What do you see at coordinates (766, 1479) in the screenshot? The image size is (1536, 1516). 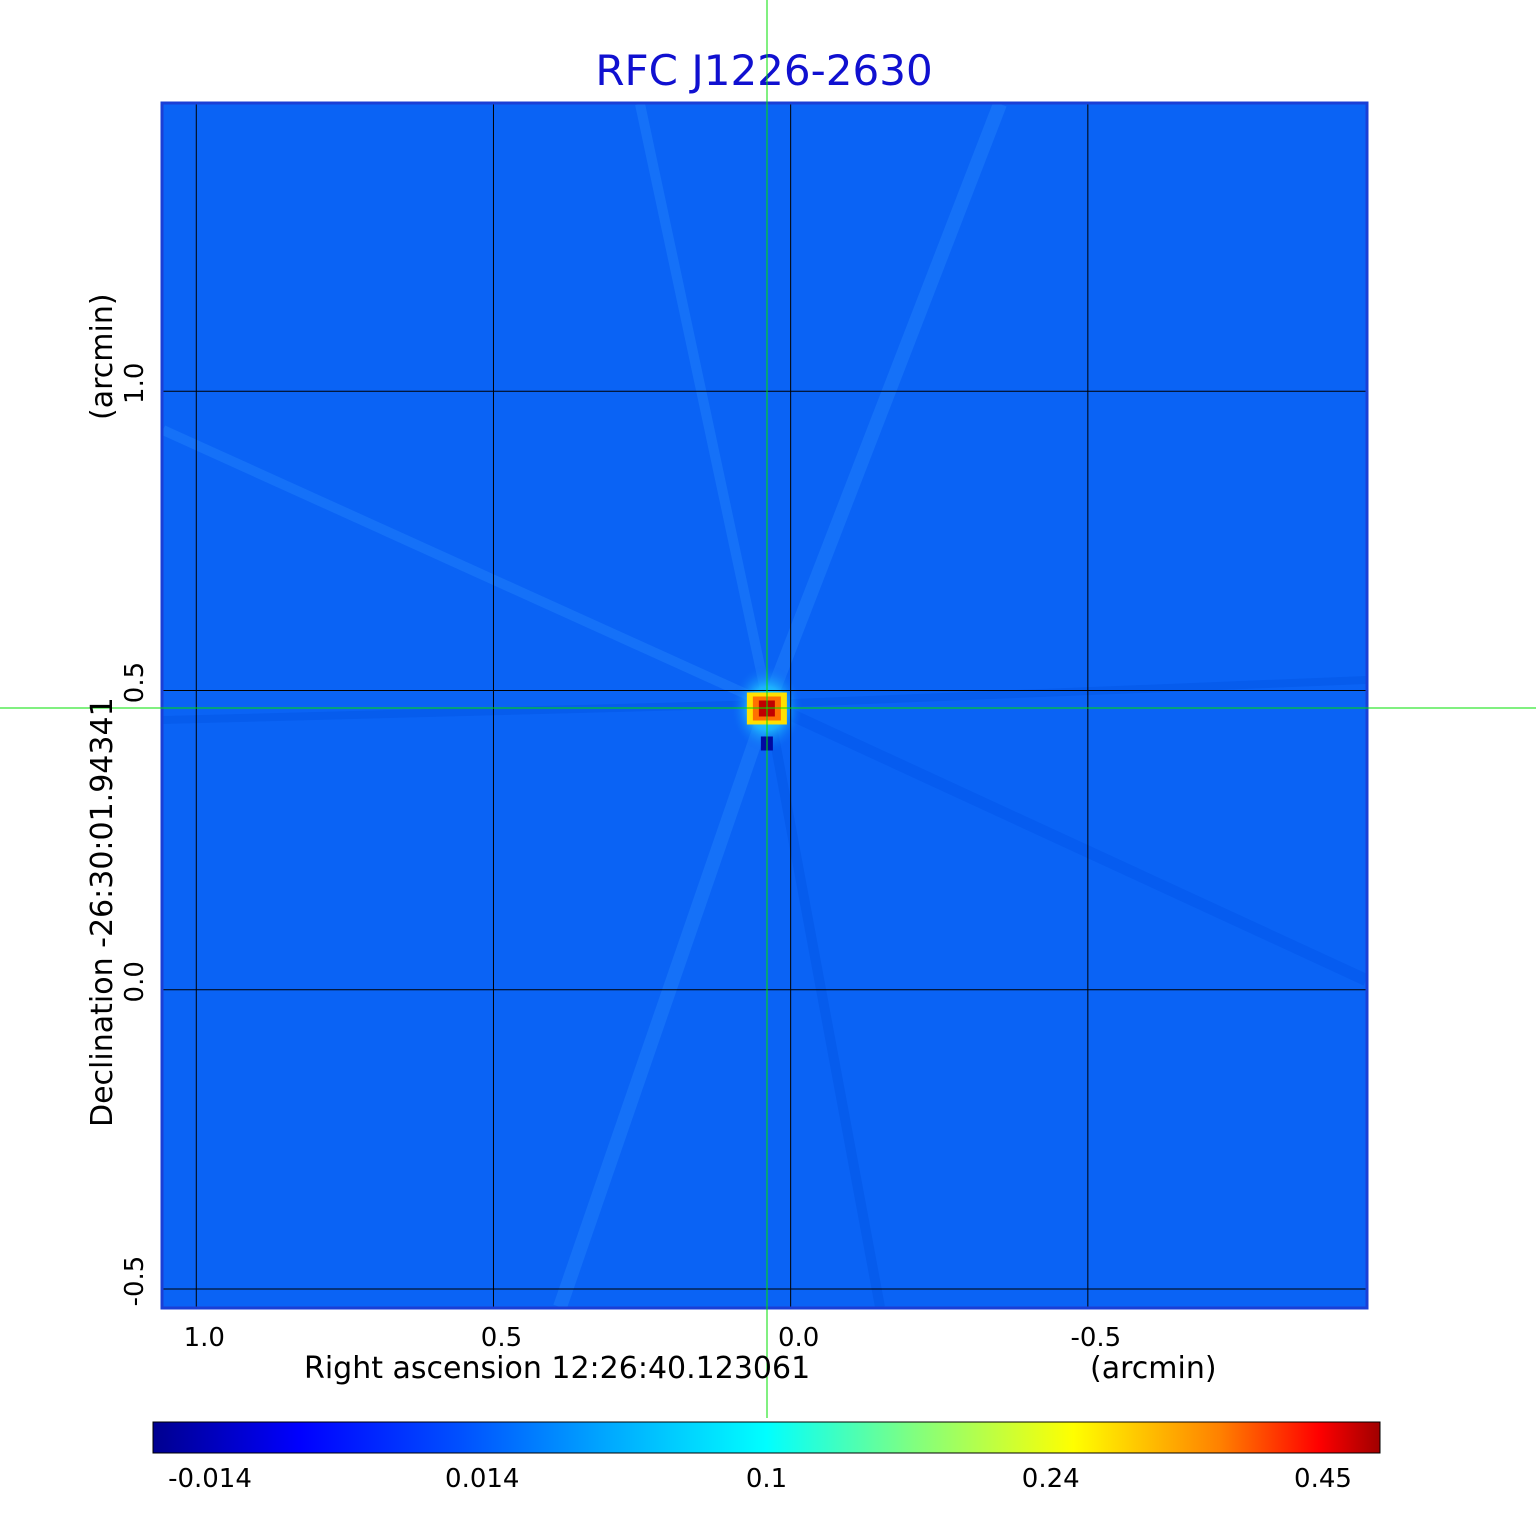 I see `colorbar-tick-label-2: 0.1` at bounding box center [766, 1479].